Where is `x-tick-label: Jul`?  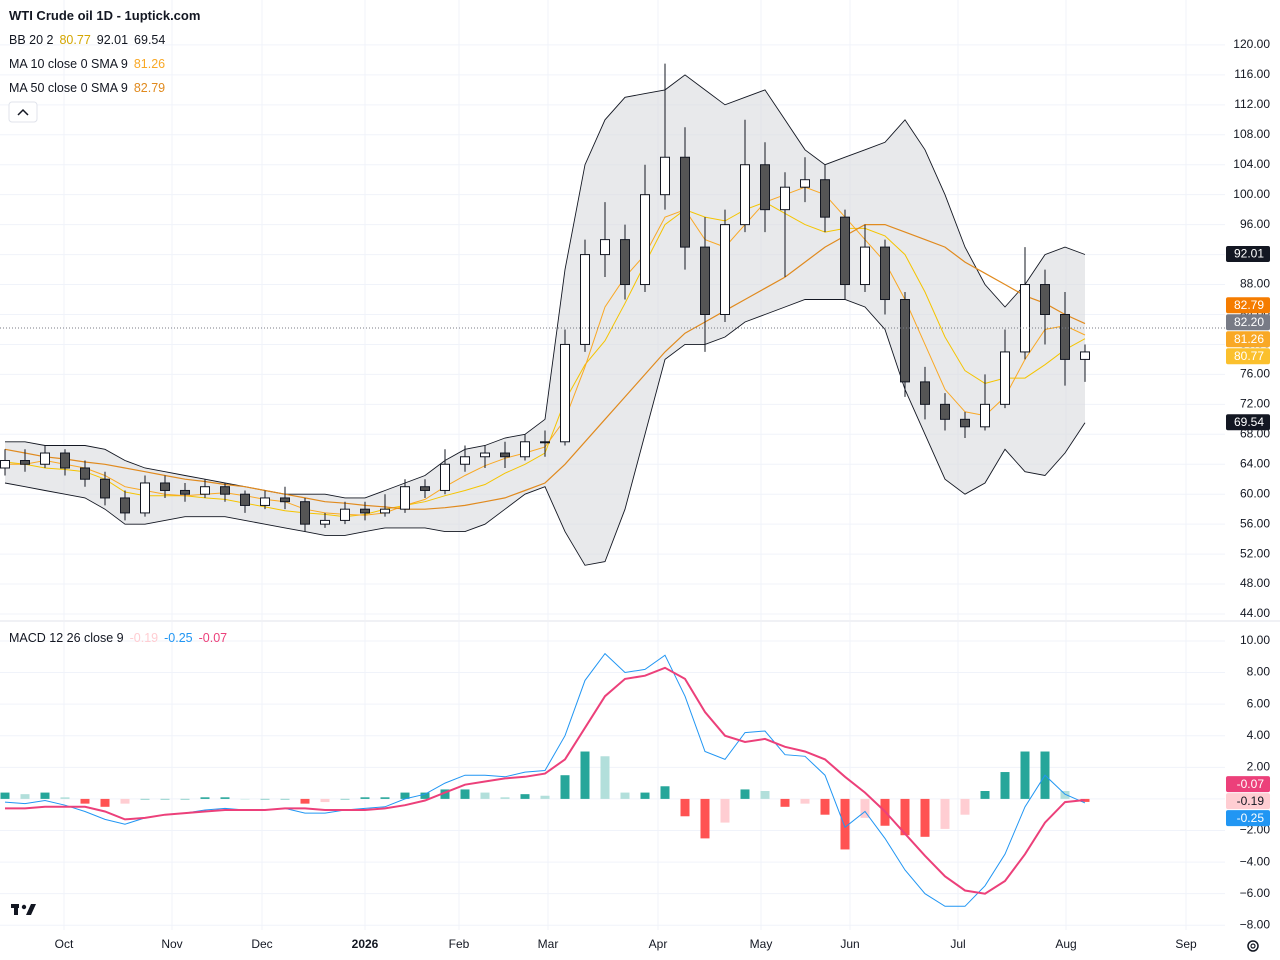 x-tick-label: Jul is located at coordinates (957, 944).